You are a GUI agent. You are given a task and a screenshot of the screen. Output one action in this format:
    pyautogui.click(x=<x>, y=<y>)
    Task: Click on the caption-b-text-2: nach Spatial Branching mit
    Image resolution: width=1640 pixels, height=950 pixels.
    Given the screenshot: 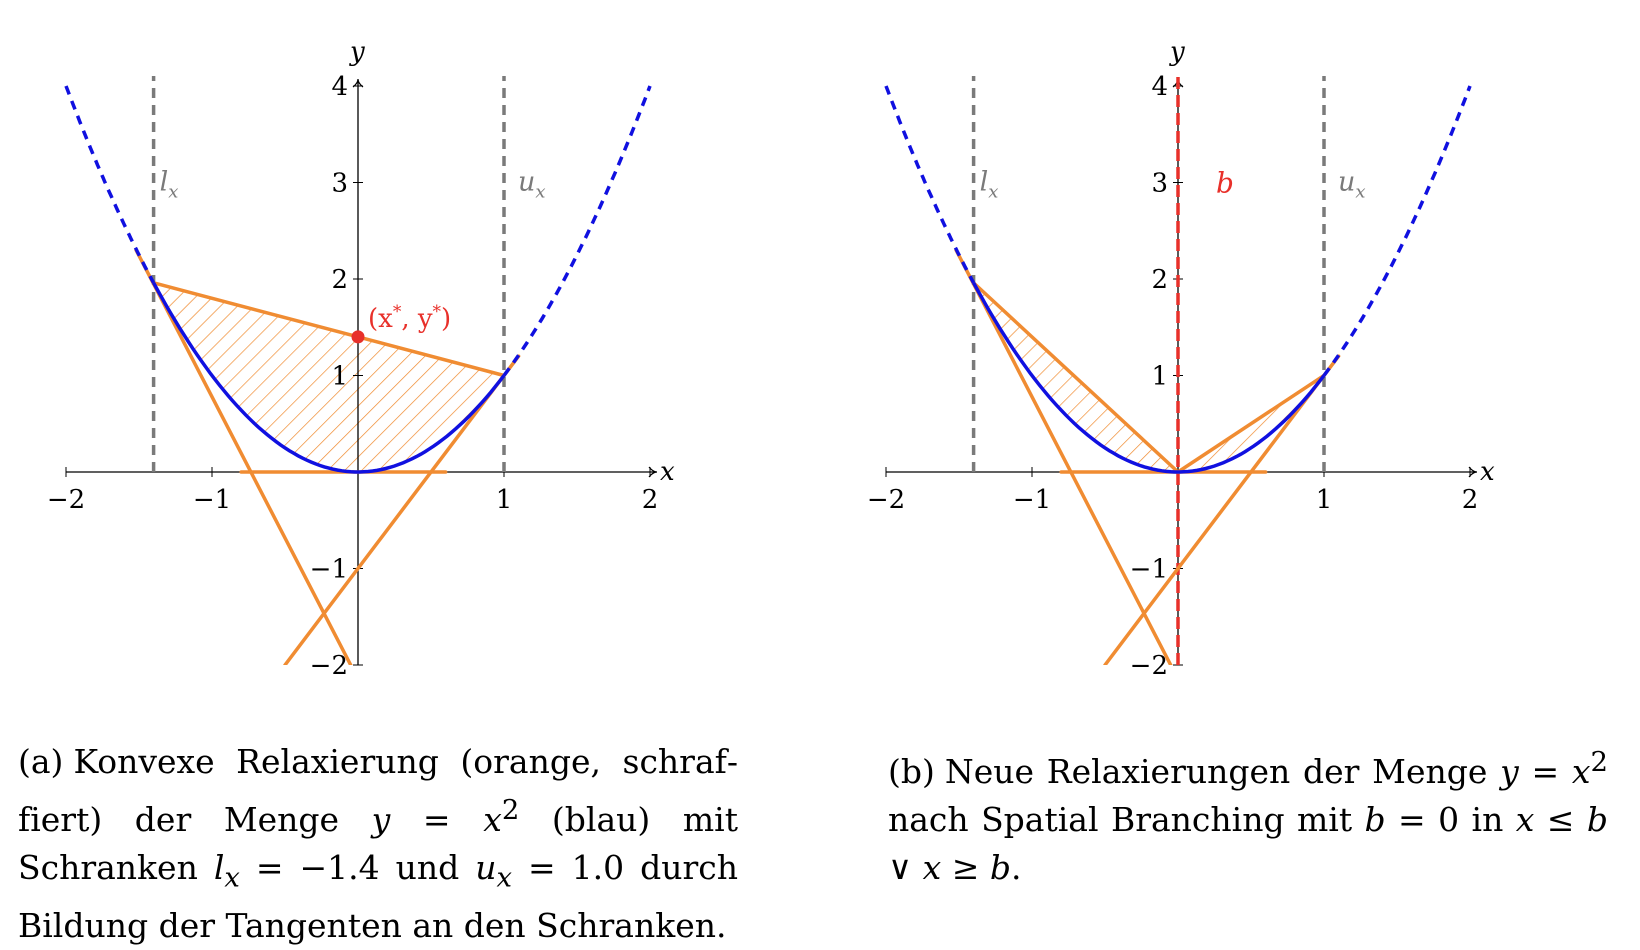 What is the action you would take?
    pyautogui.click(x=1126, y=819)
    